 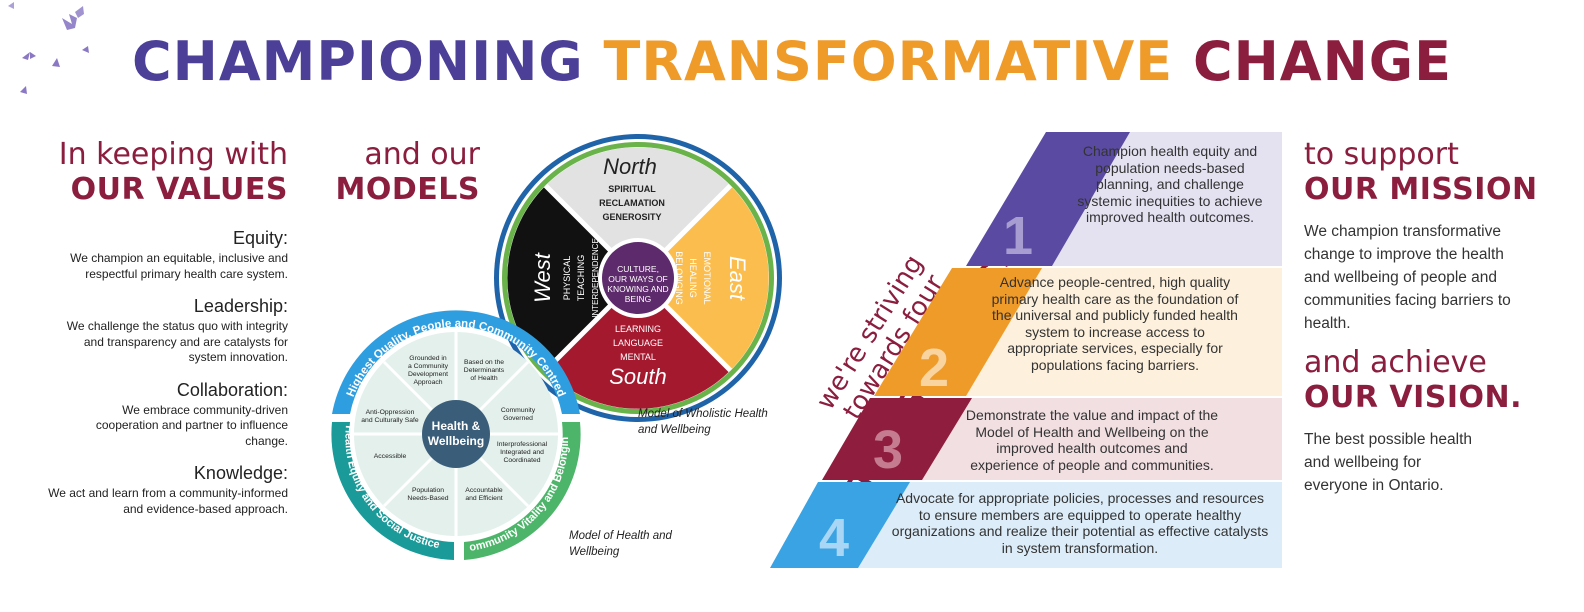 I want to click on north-word: GENEROSITY, so click(x=631, y=217).